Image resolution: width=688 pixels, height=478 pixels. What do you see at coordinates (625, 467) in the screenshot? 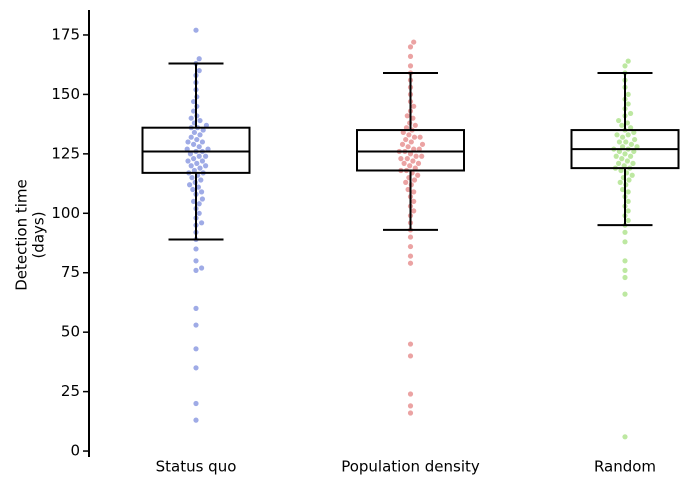
I see `x-tick-label: Random` at bounding box center [625, 467].